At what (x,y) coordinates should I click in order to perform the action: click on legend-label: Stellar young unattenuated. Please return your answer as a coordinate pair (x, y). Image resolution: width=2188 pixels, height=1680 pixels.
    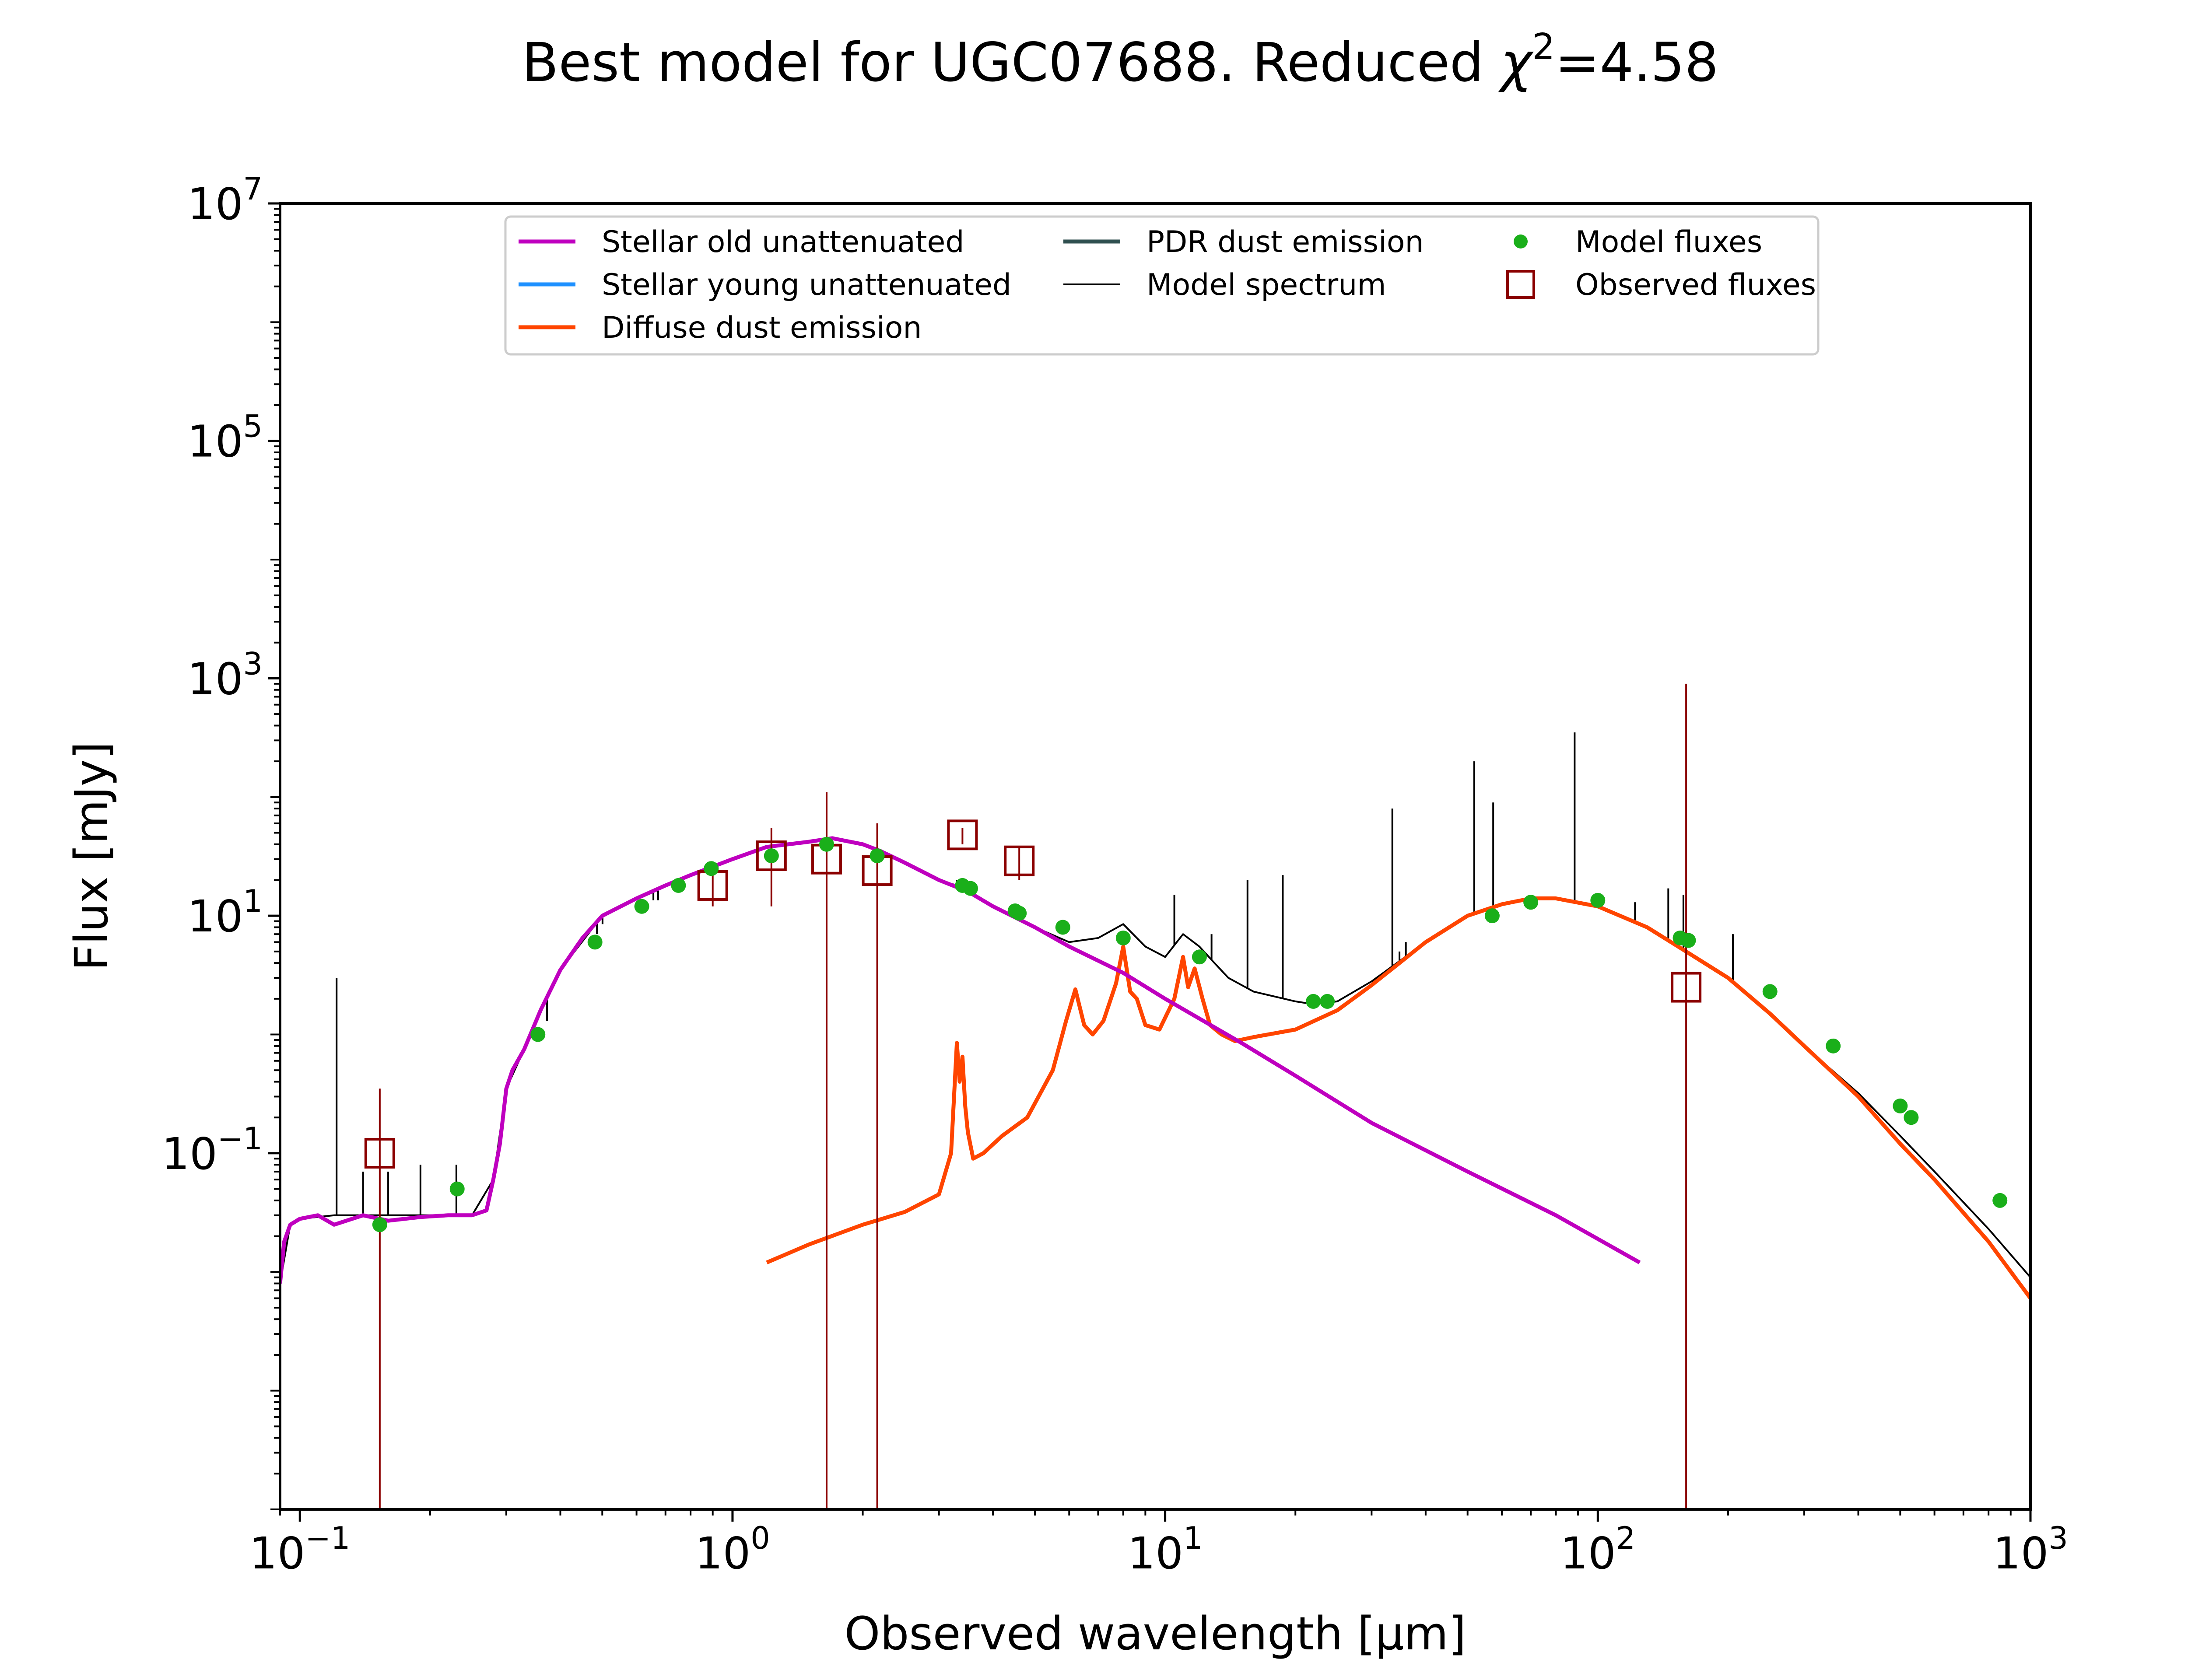
    Looking at the image, I should click on (806, 285).